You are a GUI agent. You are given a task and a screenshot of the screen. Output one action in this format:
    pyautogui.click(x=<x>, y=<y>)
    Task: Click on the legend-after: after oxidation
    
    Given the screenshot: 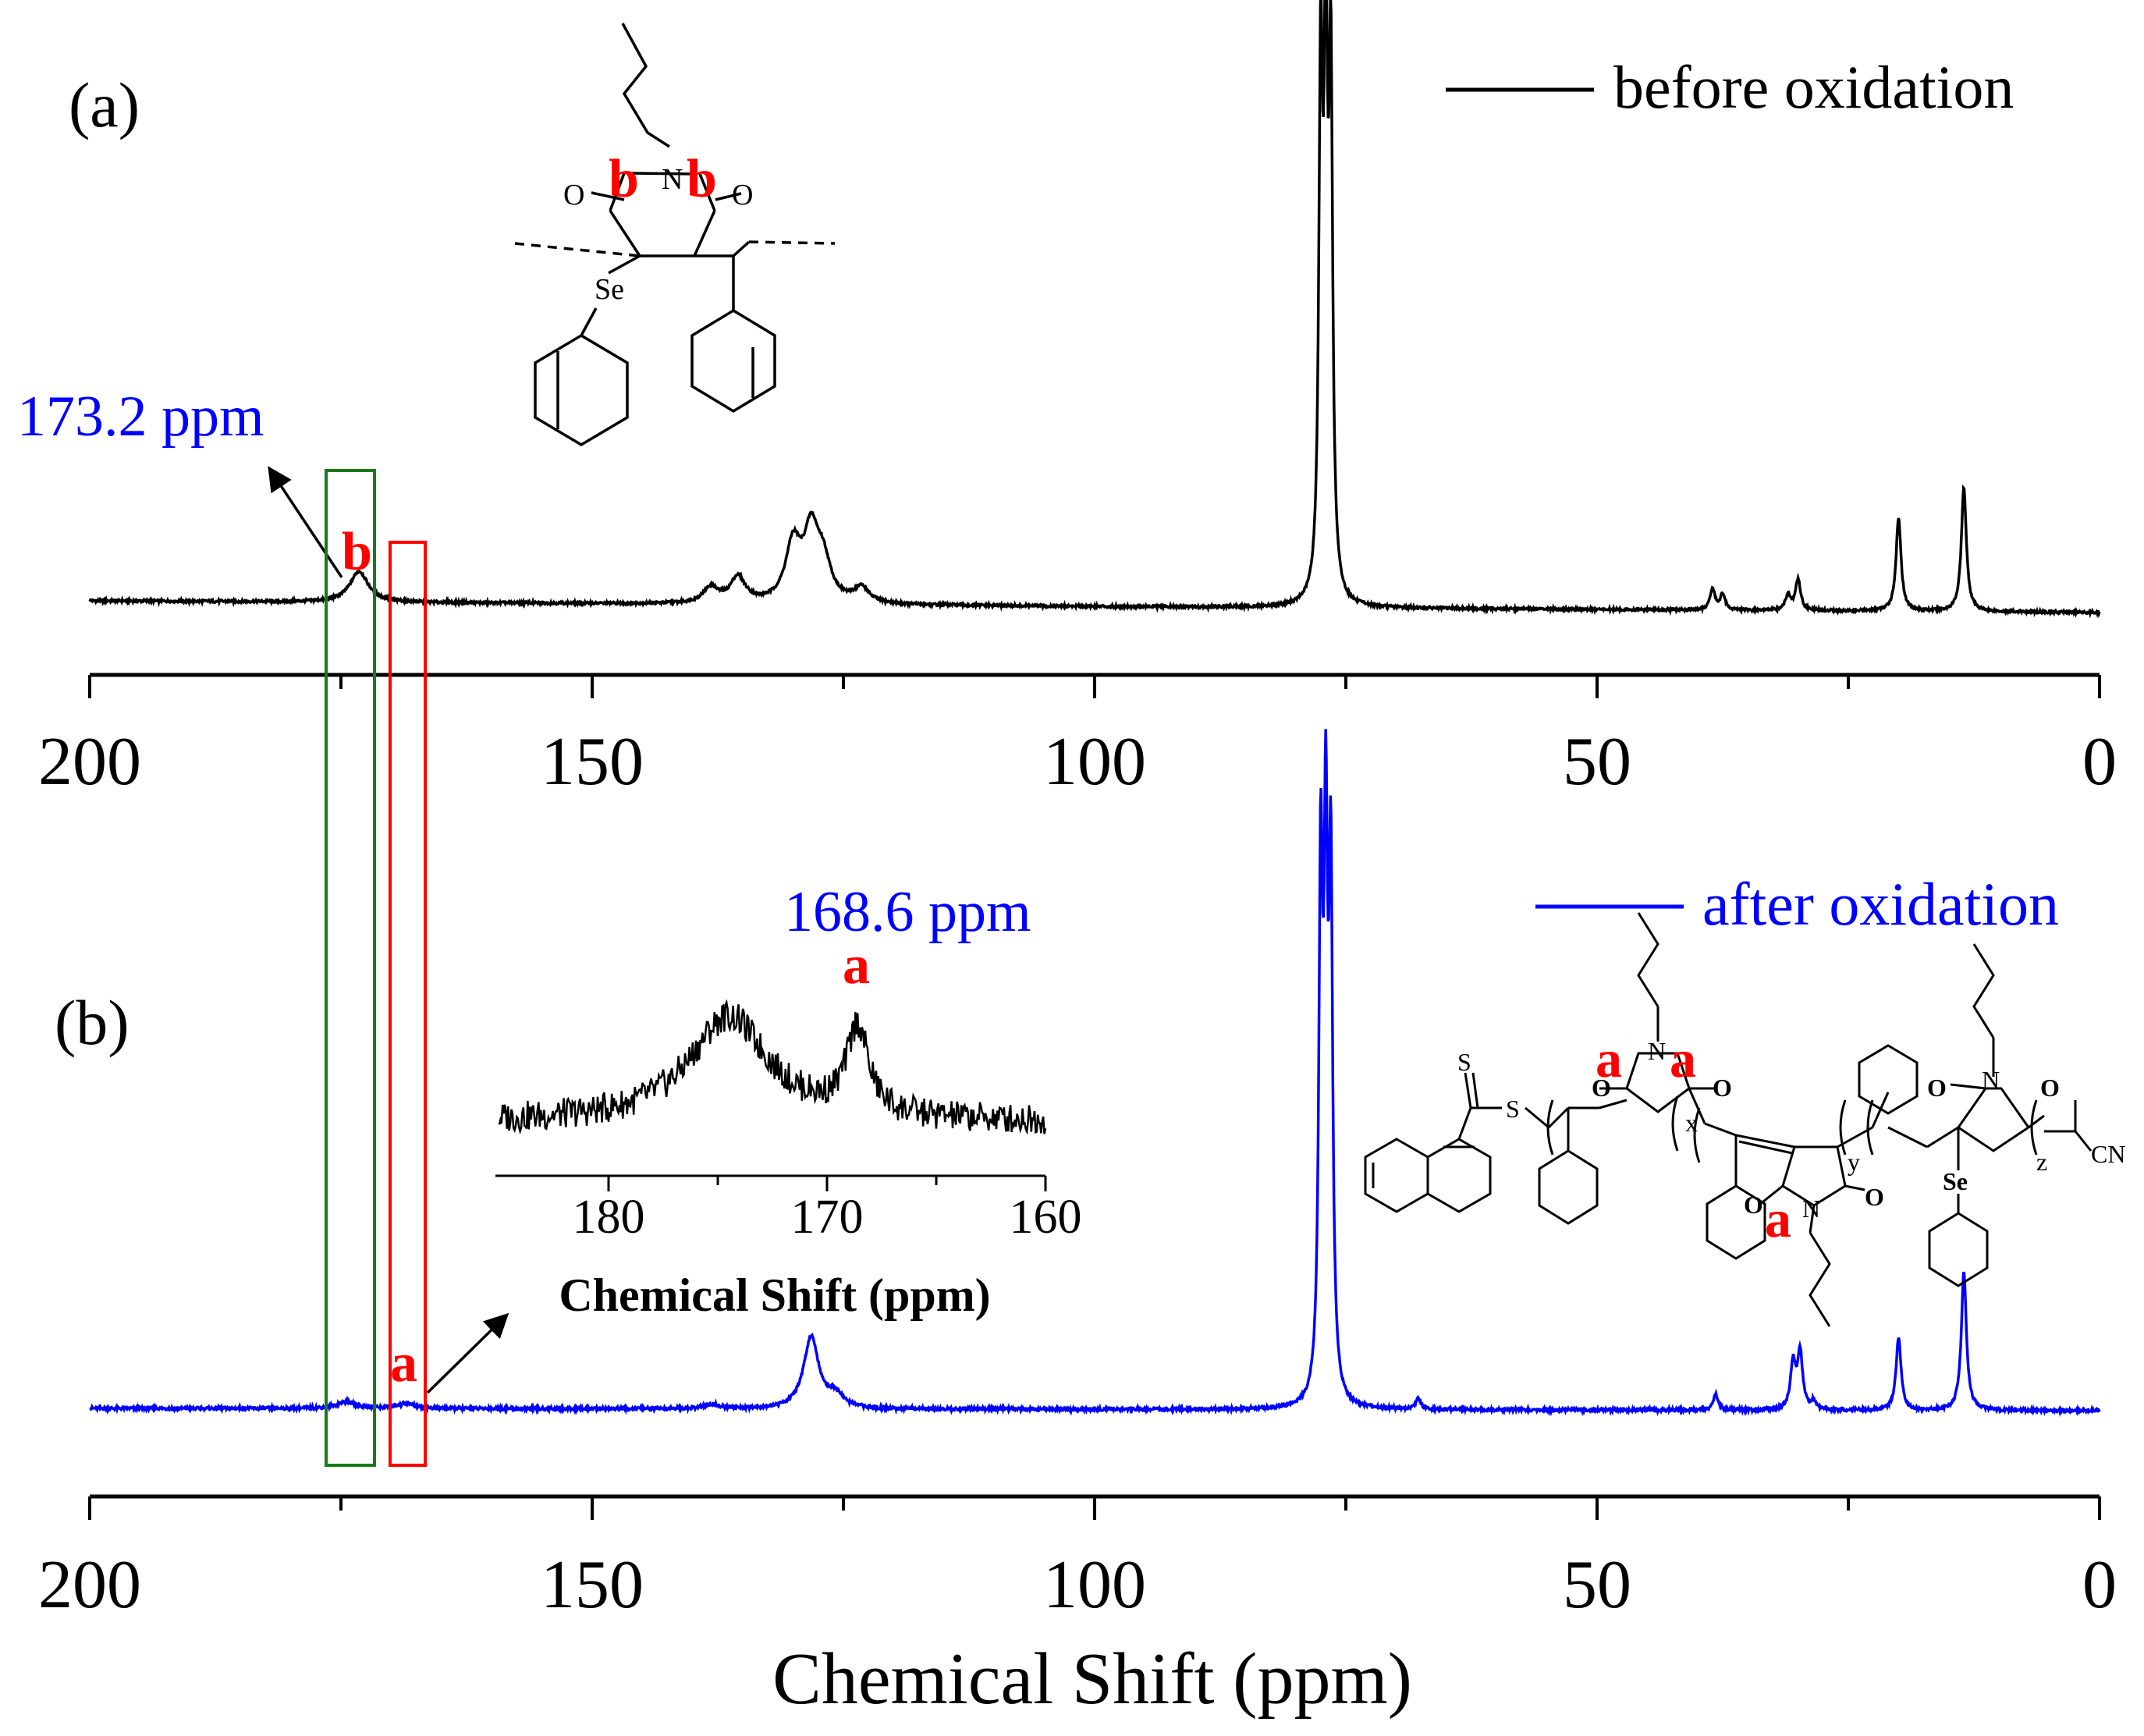 What is the action you would take?
    pyautogui.click(x=1797, y=904)
    